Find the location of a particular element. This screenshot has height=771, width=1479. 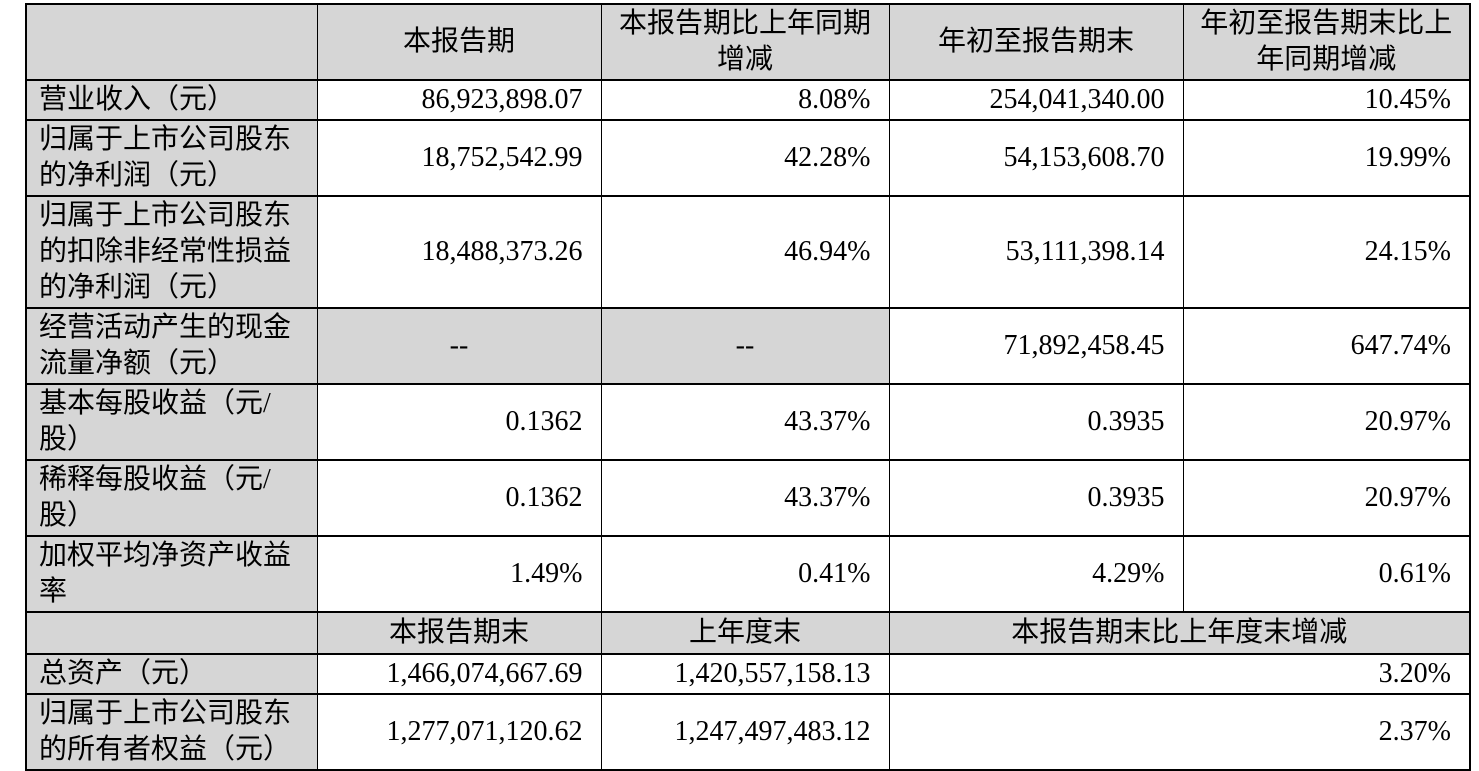

table-row: 稀释每股收益（元/ 股） 0.1362 43.37% 0.3935 20.97% is located at coordinates (748, 498).